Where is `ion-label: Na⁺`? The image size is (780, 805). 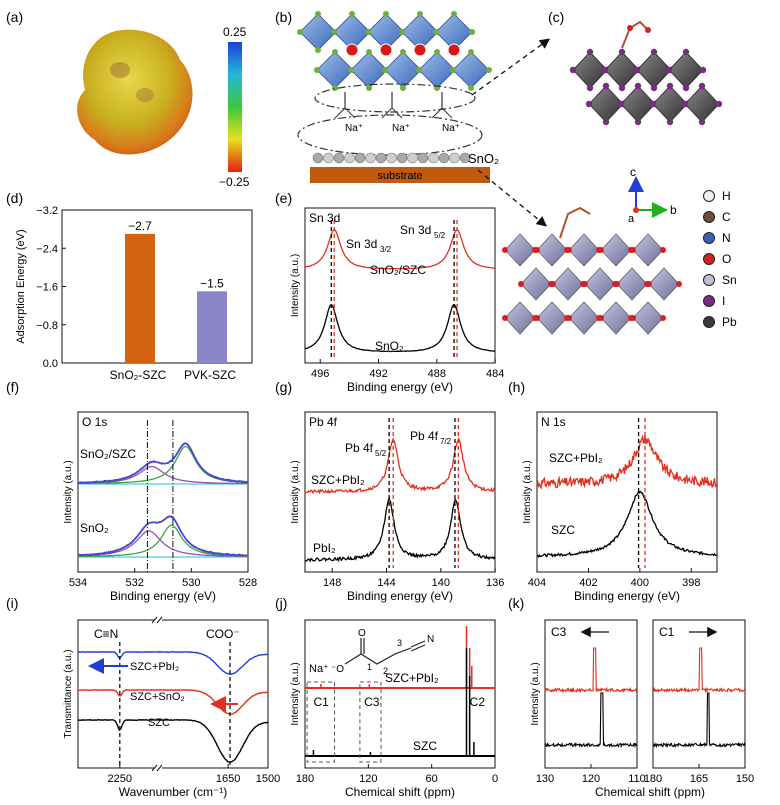
ion-label: Na⁺ is located at coordinates (401, 128).